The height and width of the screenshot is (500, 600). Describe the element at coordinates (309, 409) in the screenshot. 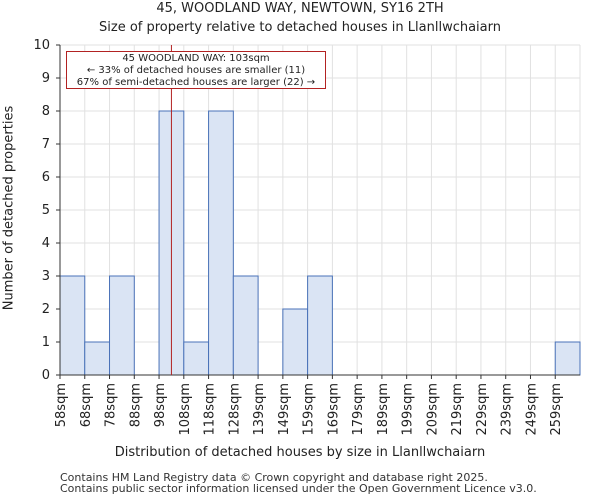

I see `x-tick-label: 159sqm` at that location.